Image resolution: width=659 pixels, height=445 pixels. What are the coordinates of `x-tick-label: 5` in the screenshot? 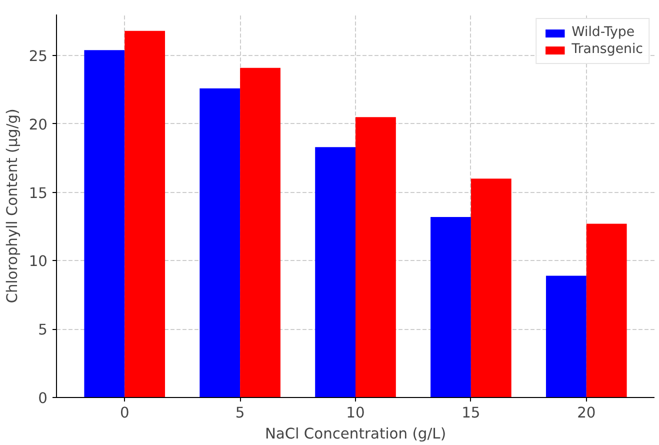 It's located at (240, 413).